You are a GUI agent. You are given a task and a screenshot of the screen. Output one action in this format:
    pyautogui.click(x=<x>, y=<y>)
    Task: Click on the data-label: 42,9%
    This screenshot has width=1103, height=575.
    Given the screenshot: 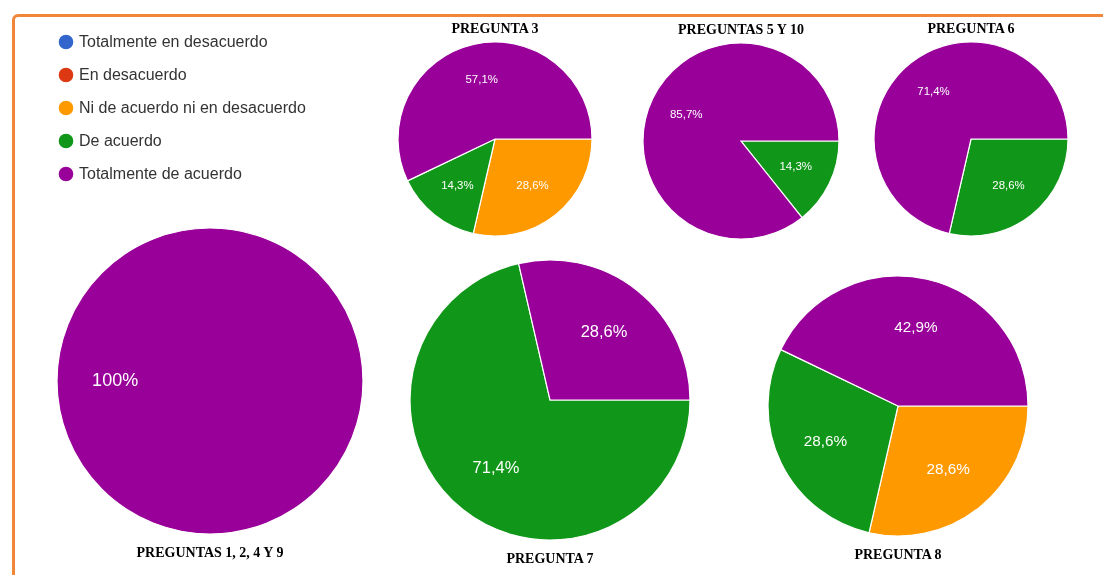 What is the action you would take?
    pyautogui.click(x=916, y=327)
    